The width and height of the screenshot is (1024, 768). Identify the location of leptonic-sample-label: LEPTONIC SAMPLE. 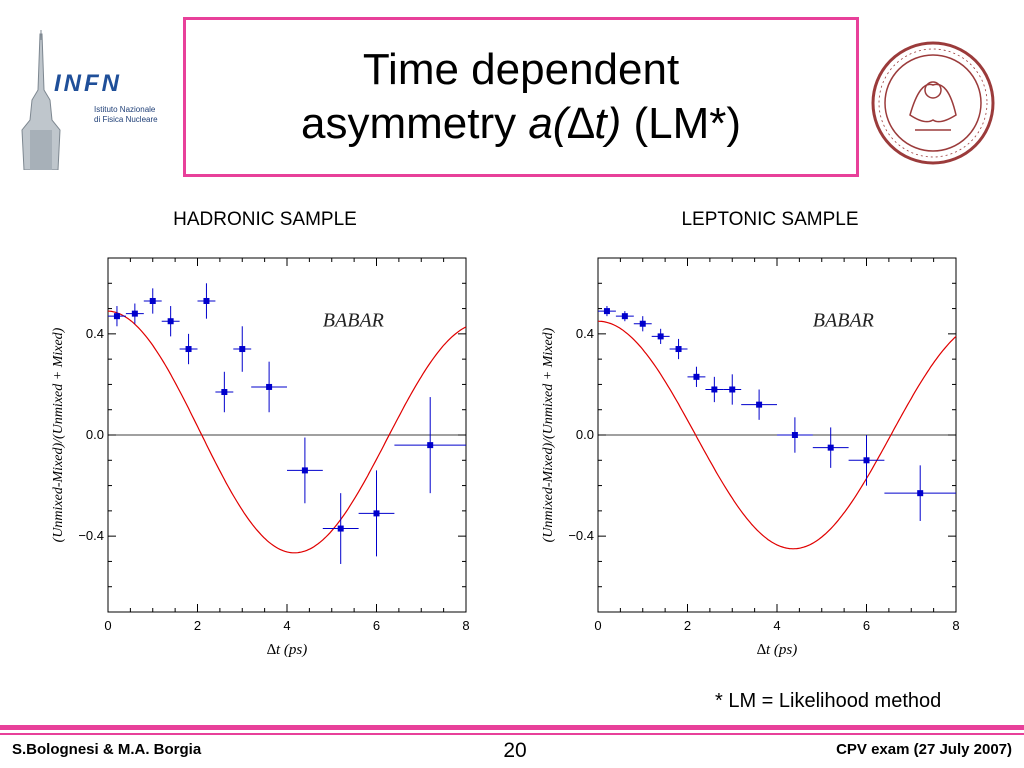
(770, 219).